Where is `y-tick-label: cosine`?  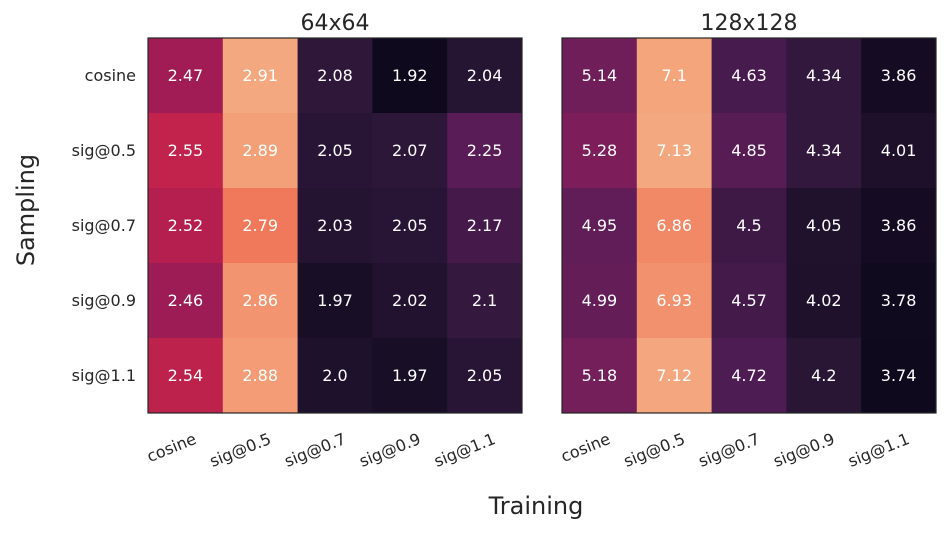
y-tick-label: cosine is located at coordinates (110, 75).